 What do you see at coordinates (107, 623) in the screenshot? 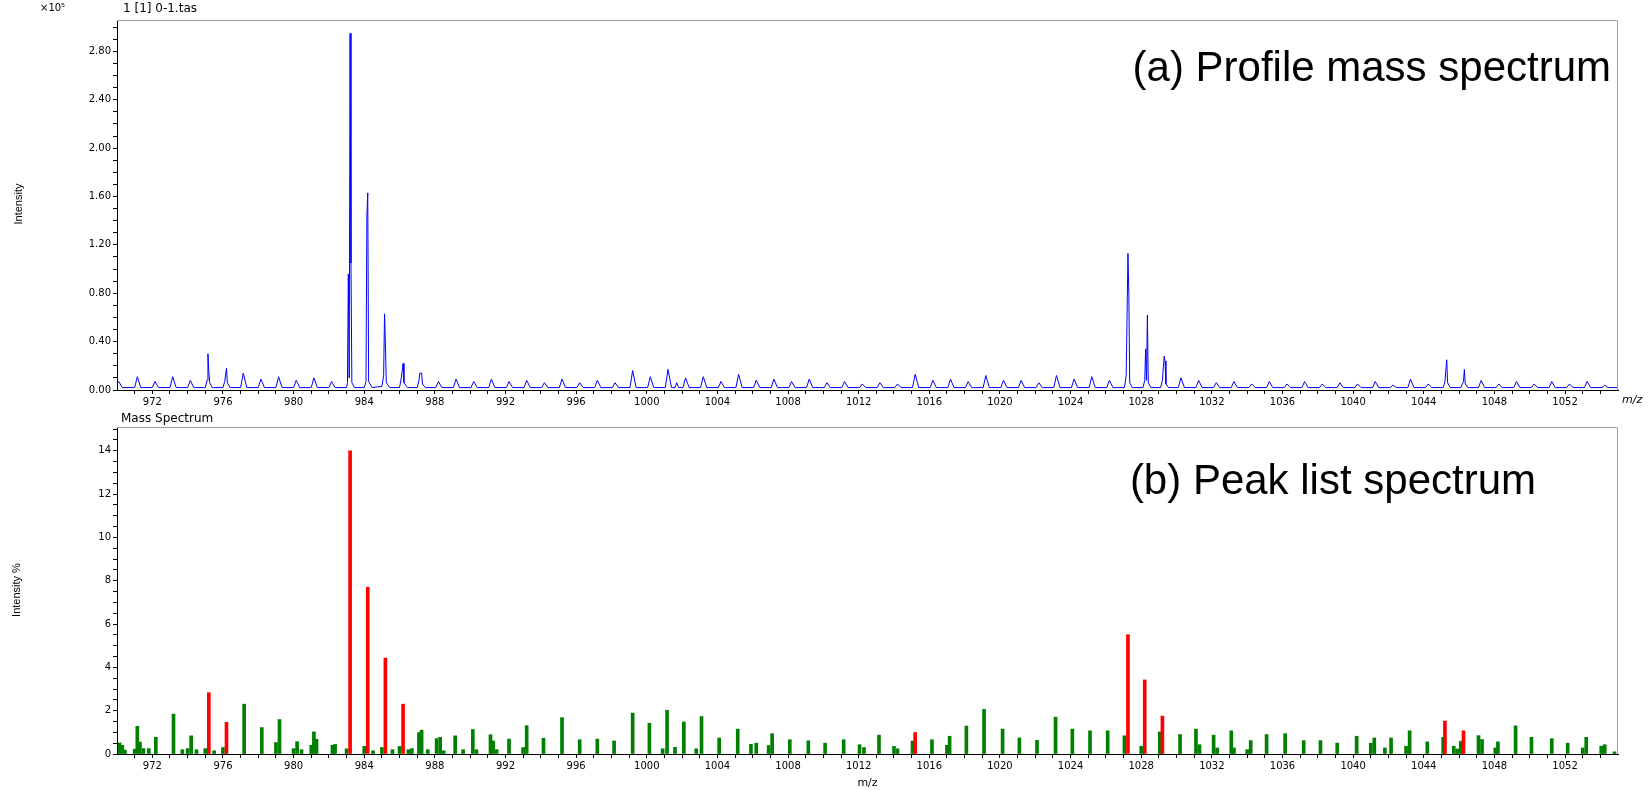
I see `y-tick-label: 6` at bounding box center [107, 623].